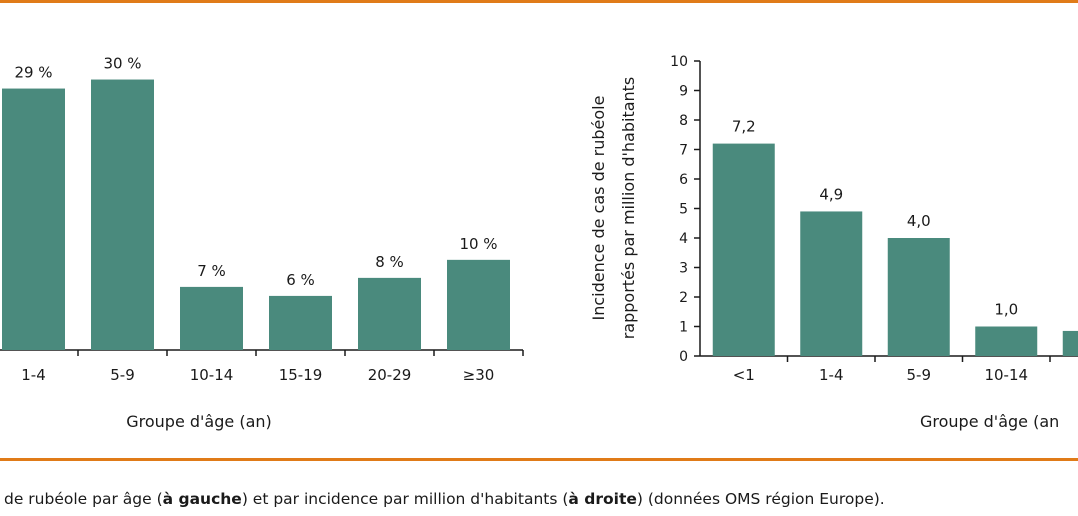 This screenshot has width=1078, height=516. What do you see at coordinates (122, 375) in the screenshot?
I see `left-x-tick-label: 5-9` at bounding box center [122, 375].